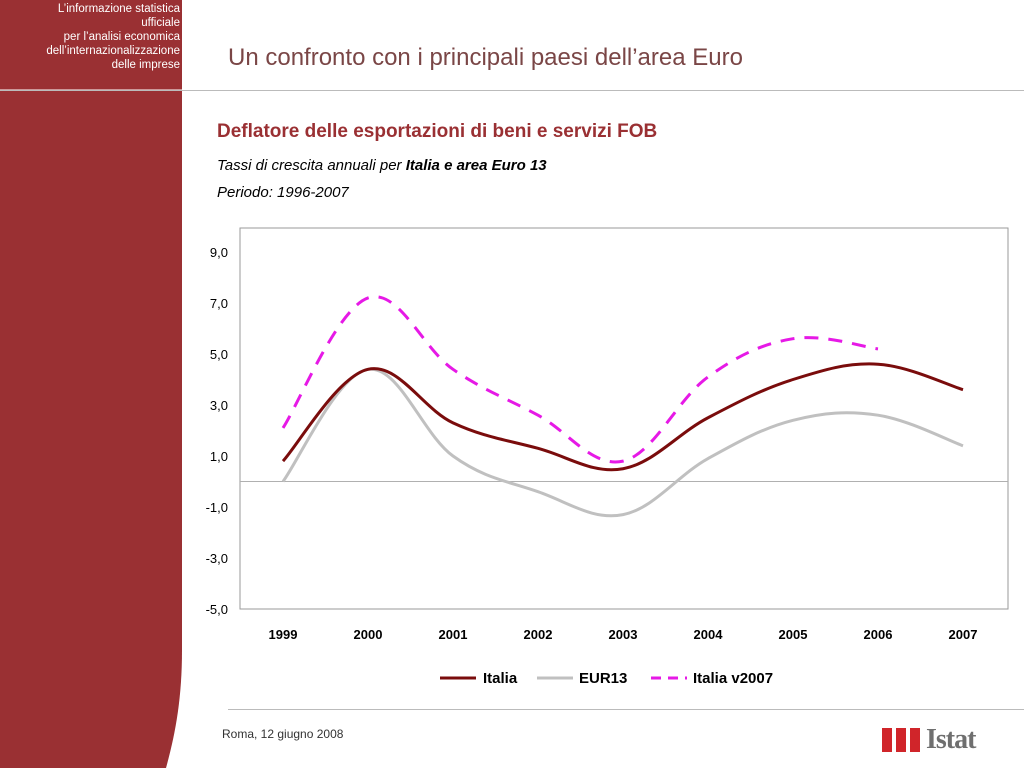  What do you see at coordinates (219, 405) in the screenshot?
I see `y-tick-label: 3,0` at bounding box center [219, 405].